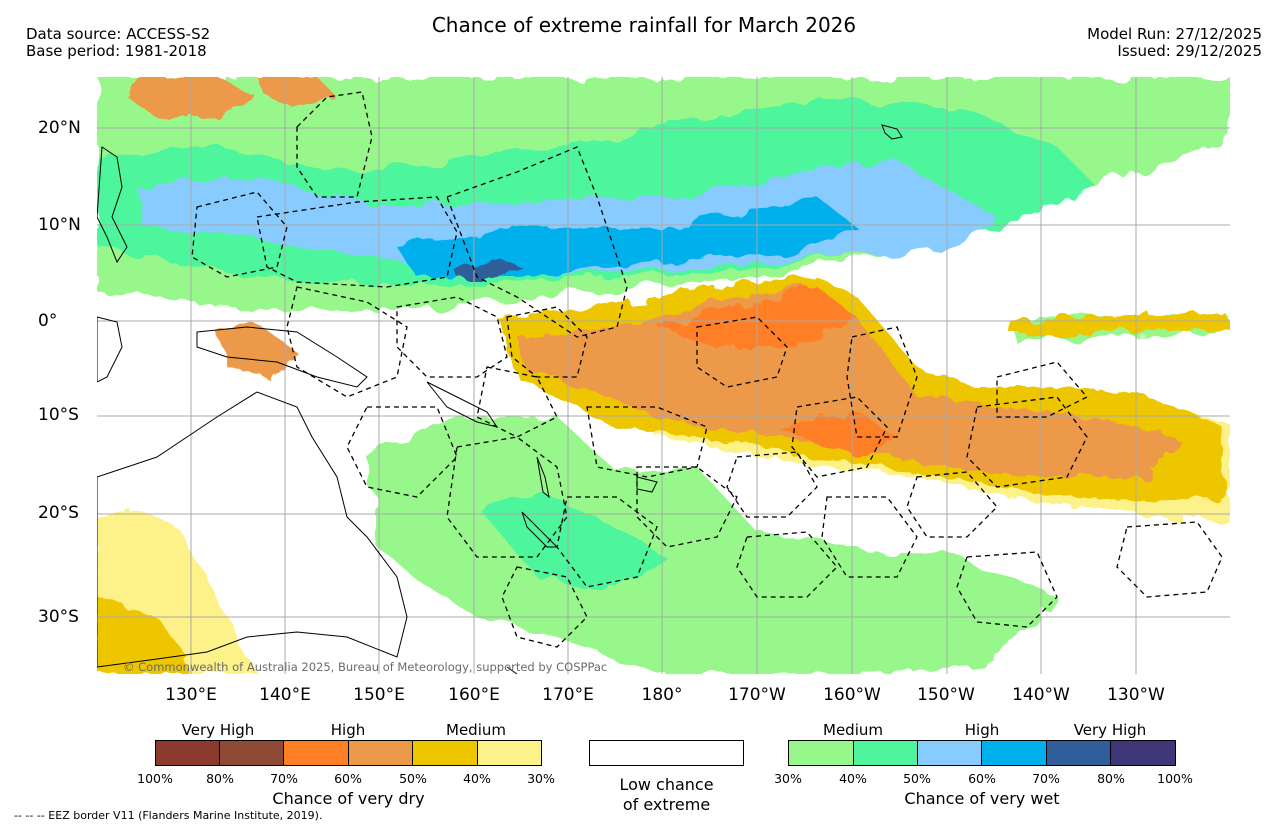  Describe the element at coordinates (917, 778) in the screenshot. I see `wet-tick-2: 50%` at that location.